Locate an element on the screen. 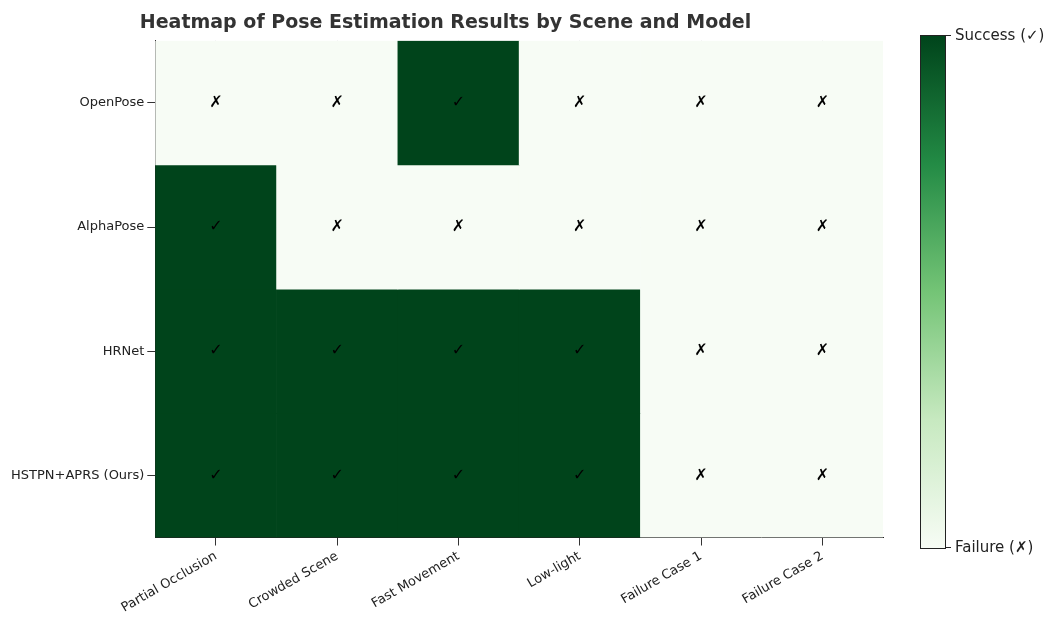 This screenshot has height=627, width=1058. chart-title: Heatmap of Pose Estimation Results by Scene and Model is located at coordinates (445, 21).